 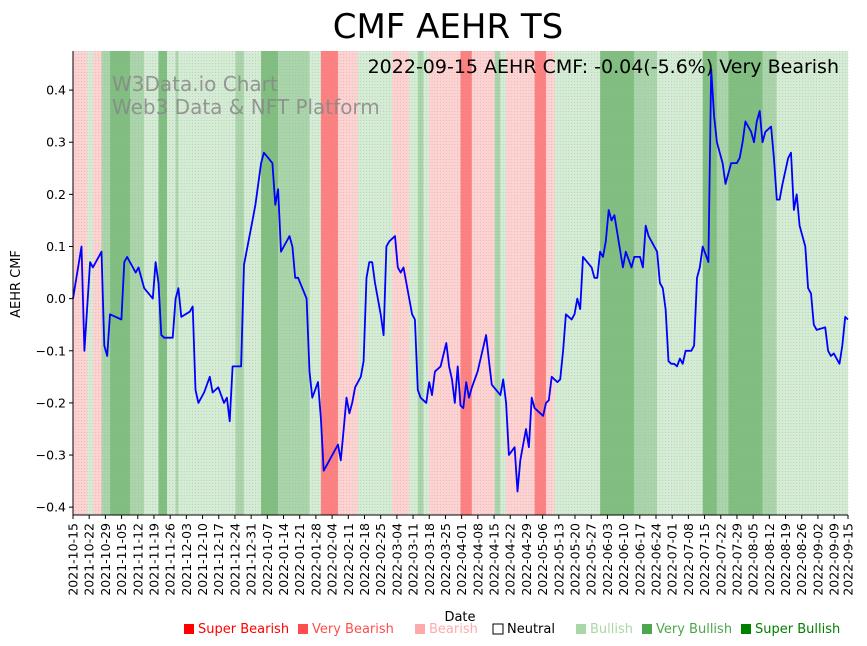 What do you see at coordinates (51, 507) in the screenshot?
I see `y-tick-label: −0.4` at bounding box center [51, 507].